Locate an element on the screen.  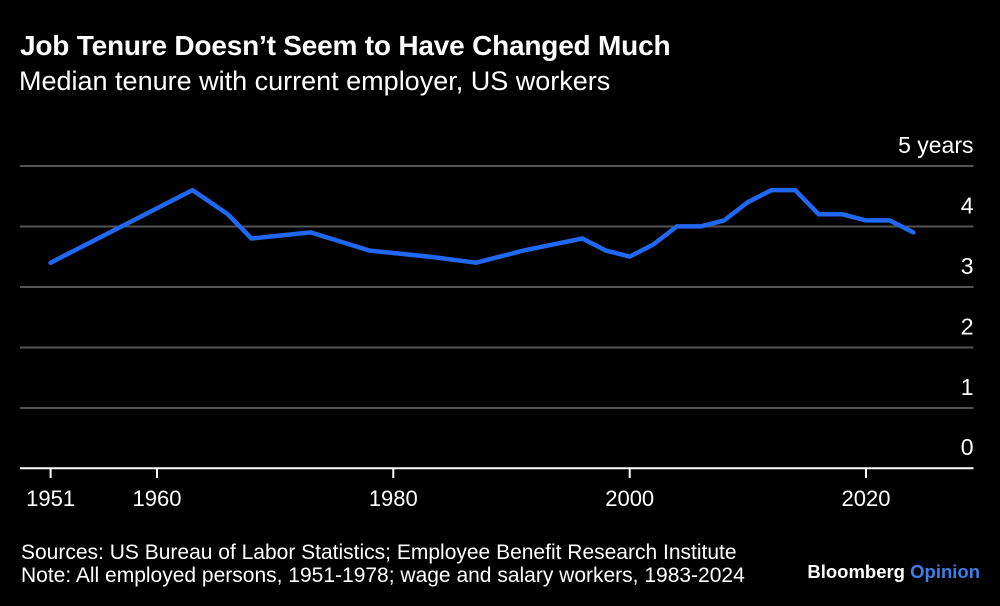
svg-text: 2000 is located at coordinates (629, 498).